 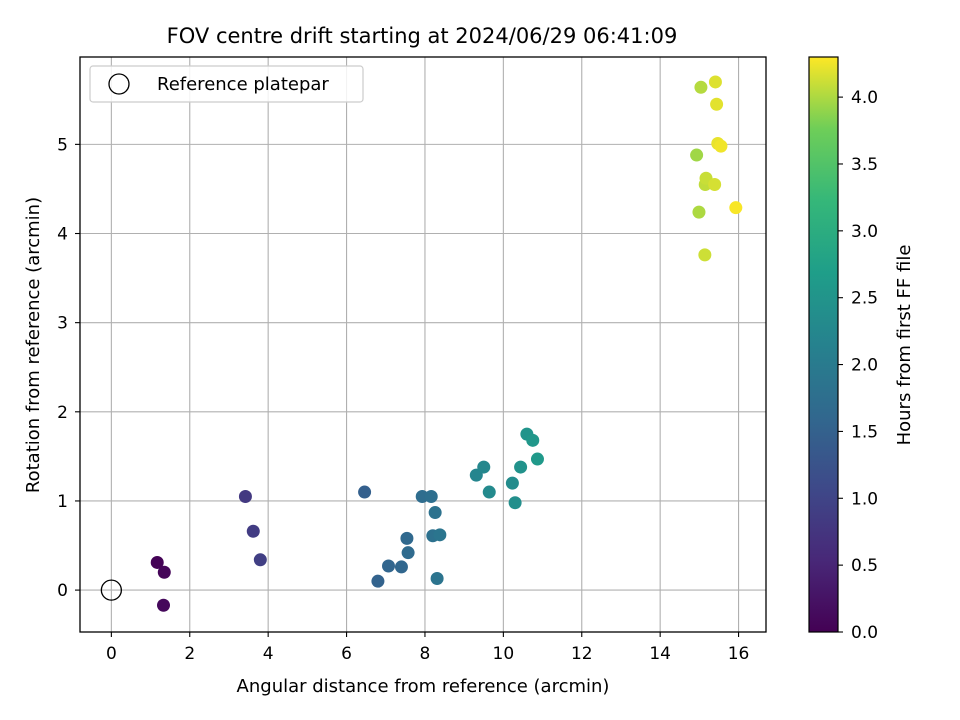 What do you see at coordinates (62, 145) in the screenshot?
I see `y-tick-label: 5` at bounding box center [62, 145].